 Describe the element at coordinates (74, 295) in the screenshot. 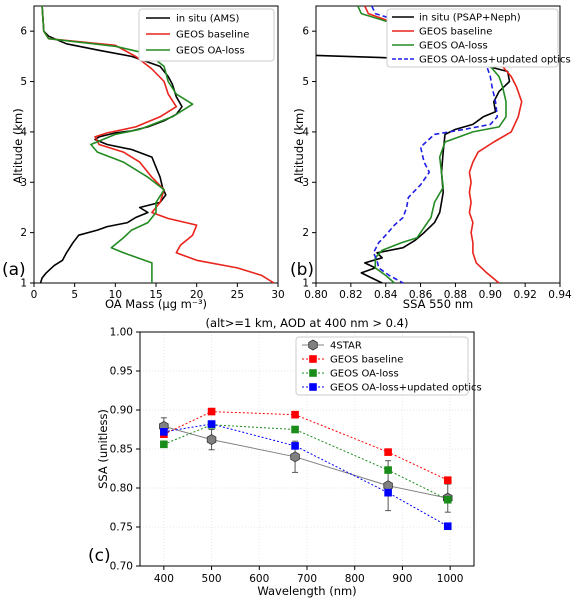

I see `a-xtick-label-1: 5` at that location.